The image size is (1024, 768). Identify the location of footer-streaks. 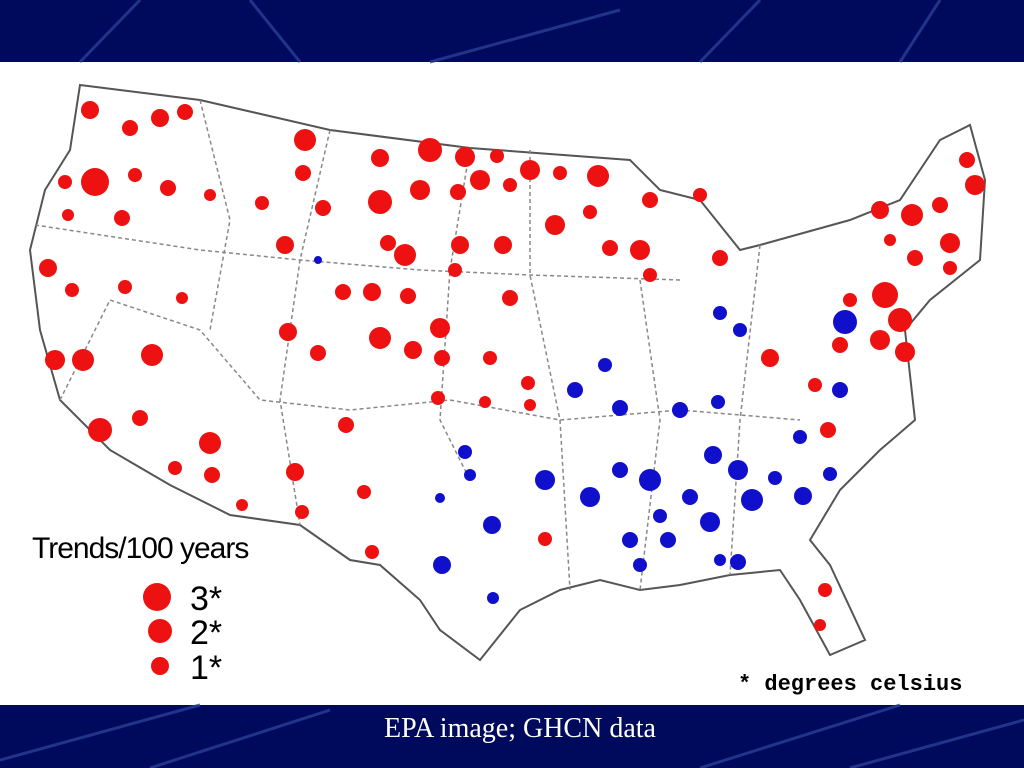
(512, 735).